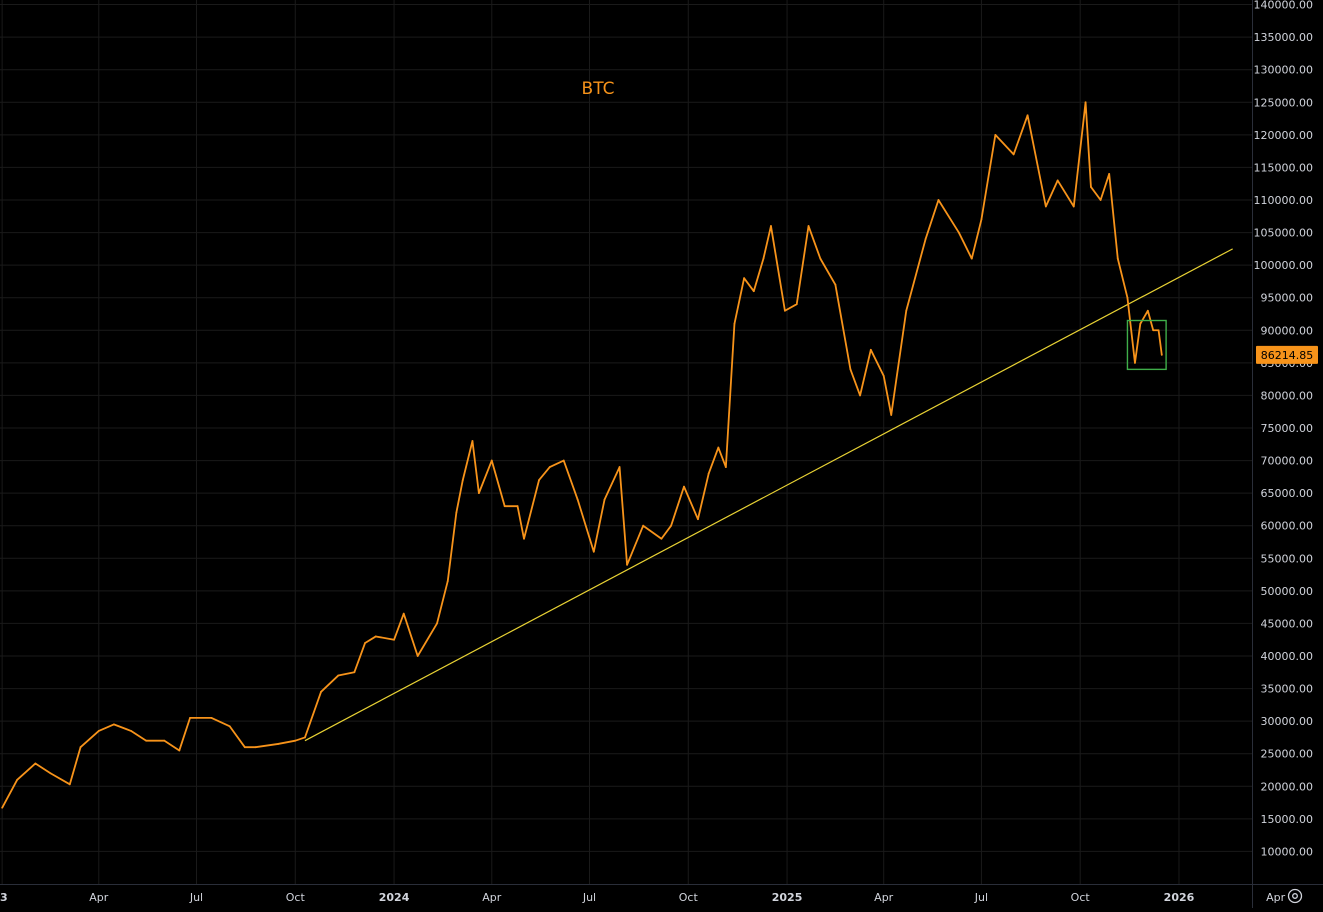 The image size is (1323, 912). I want to click on y-tick-label: 120000.00, so click(1284, 135).